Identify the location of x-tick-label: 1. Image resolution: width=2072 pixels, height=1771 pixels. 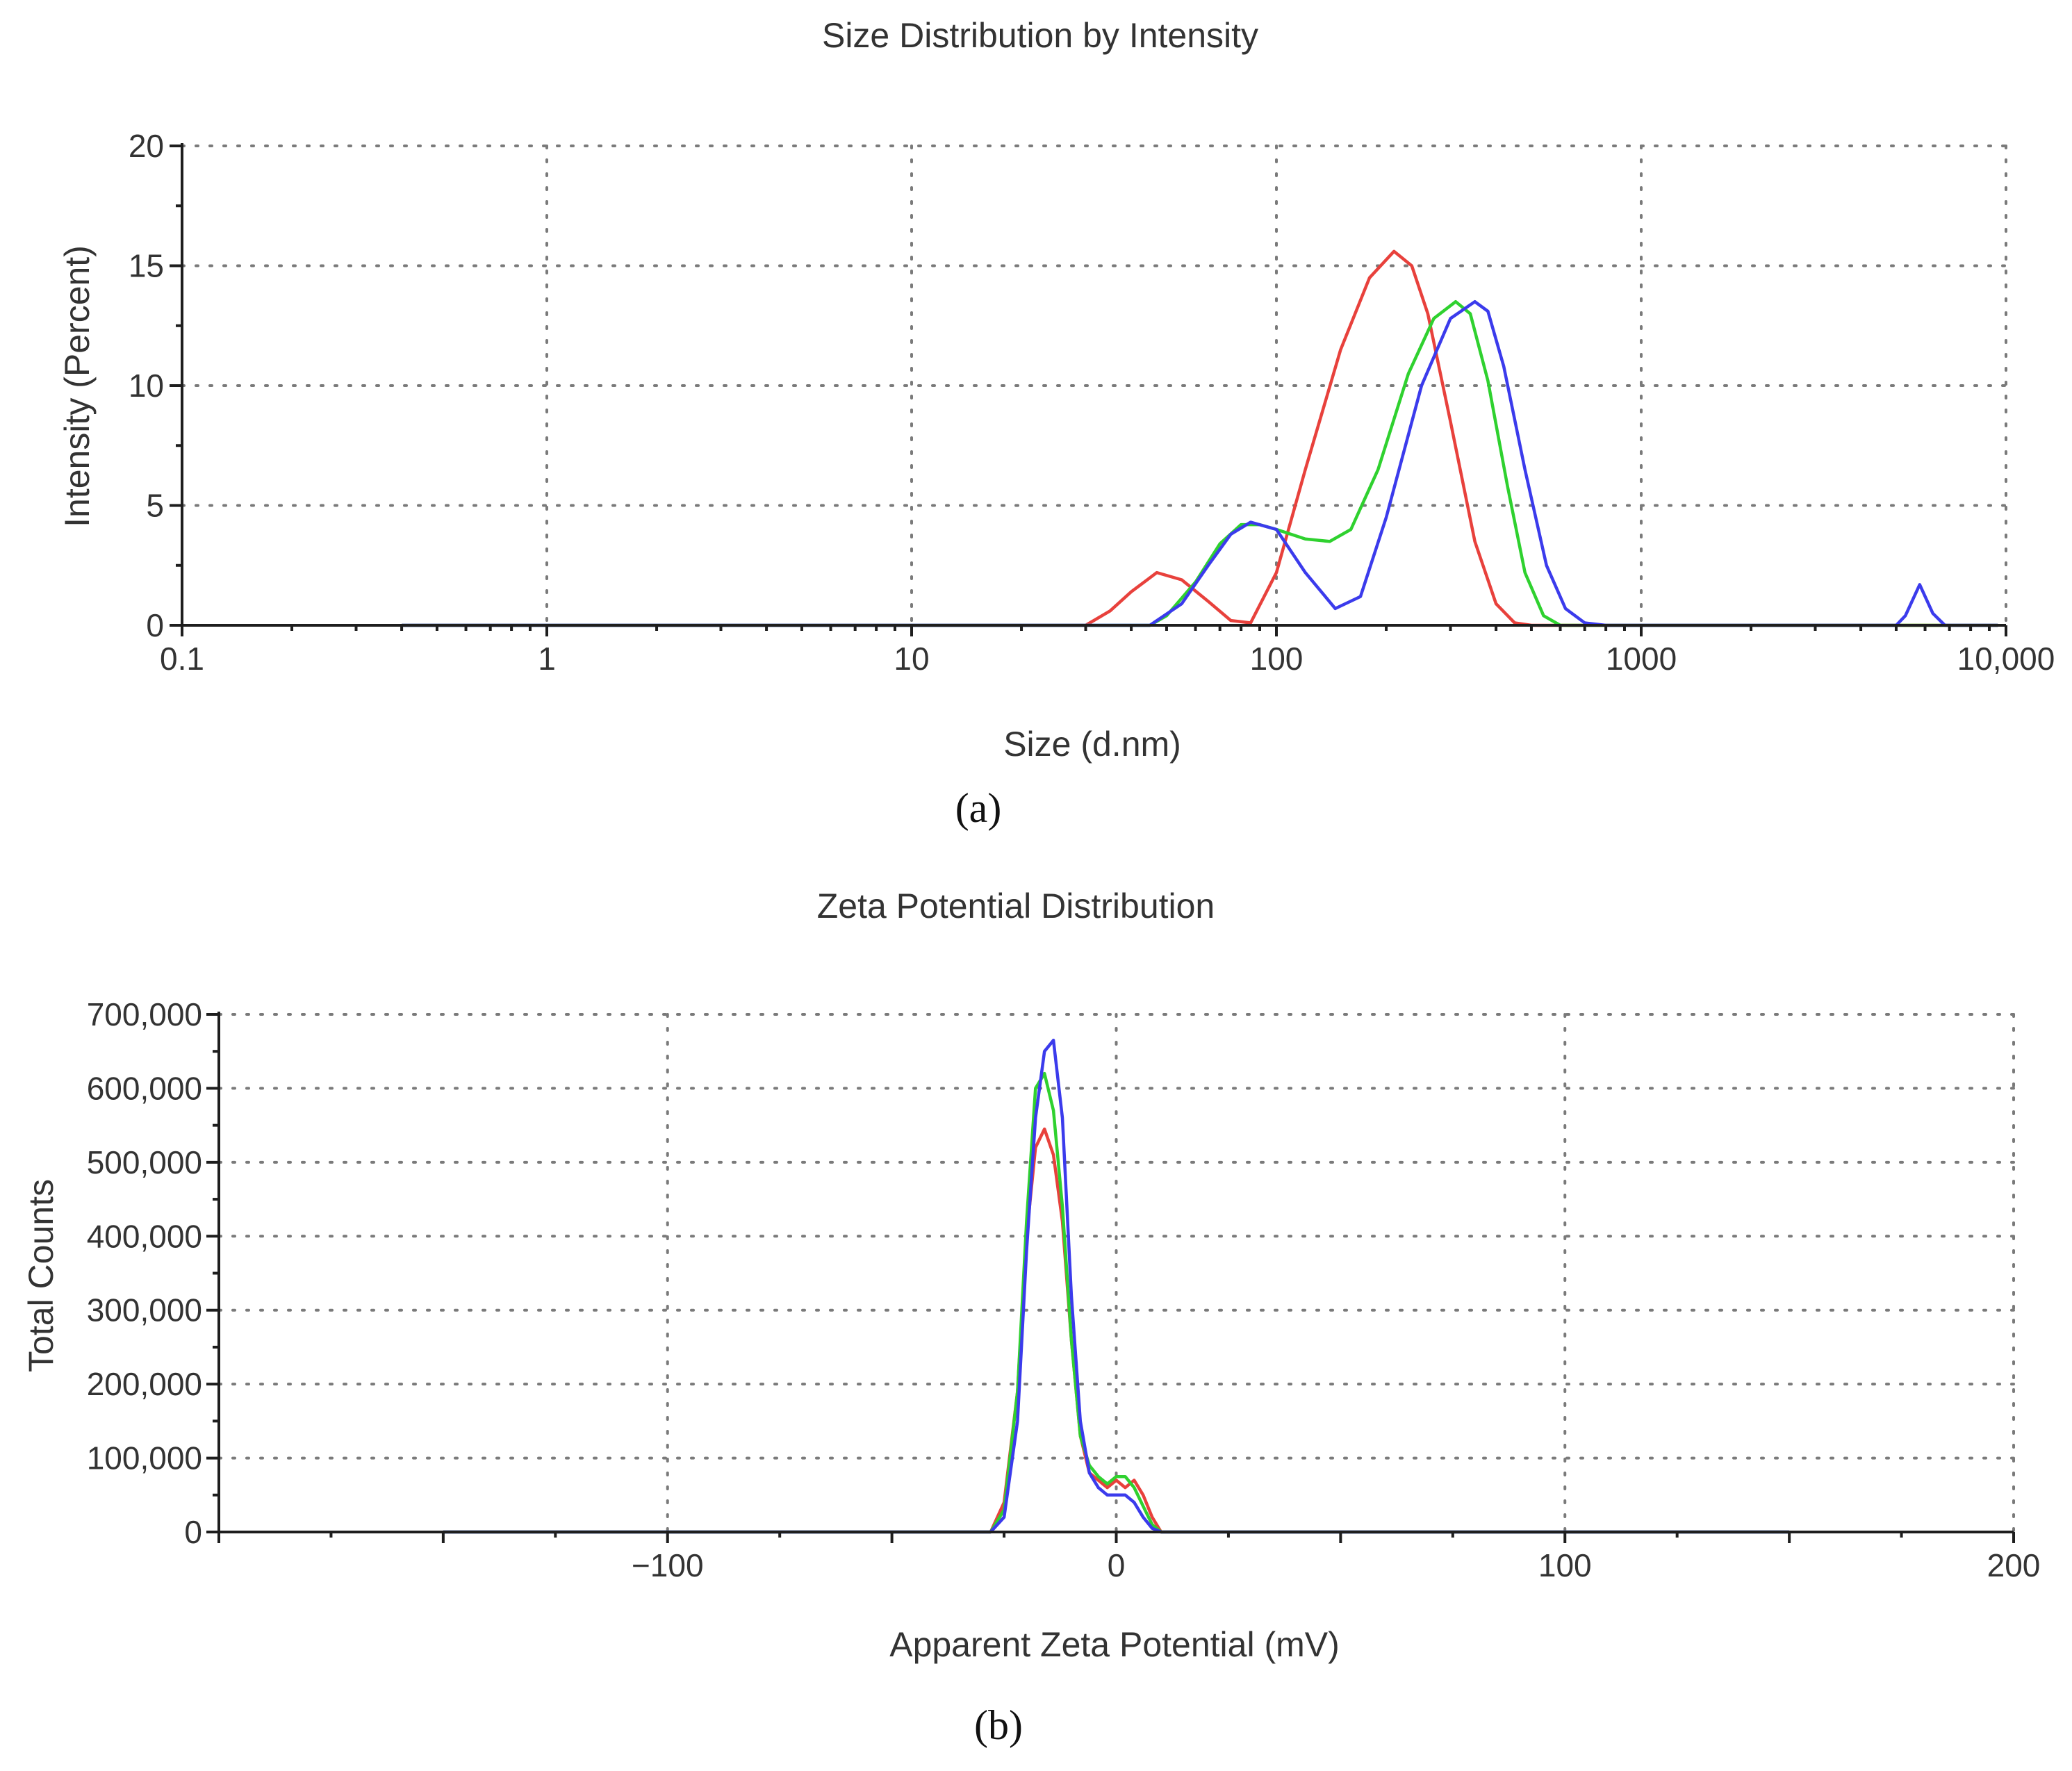
(547, 659).